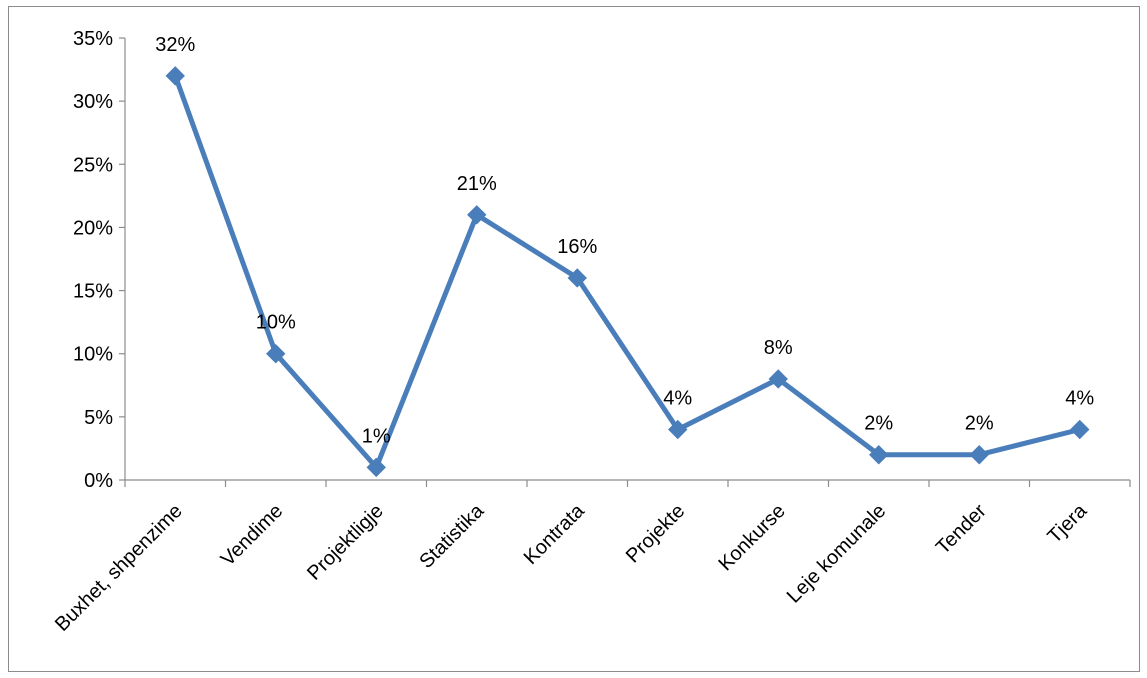 The image size is (1147, 678). What do you see at coordinates (778, 348) in the screenshot?
I see `data-label: 8%` at bounding box center [778, 348].